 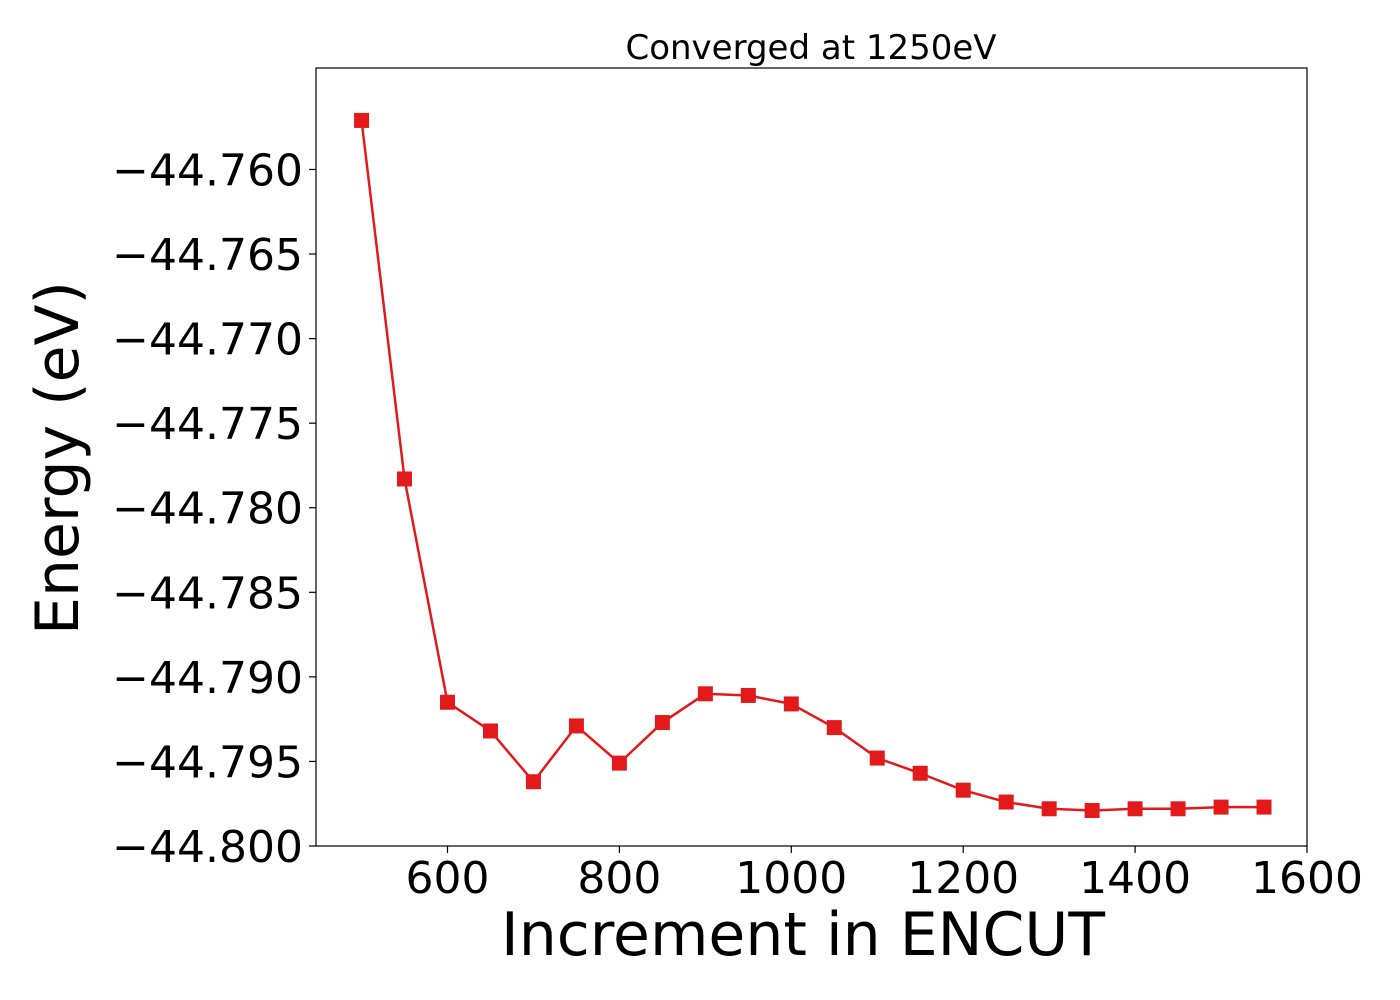 I want to click on y-tick-label: −44.795, so click(x=207, y=762).